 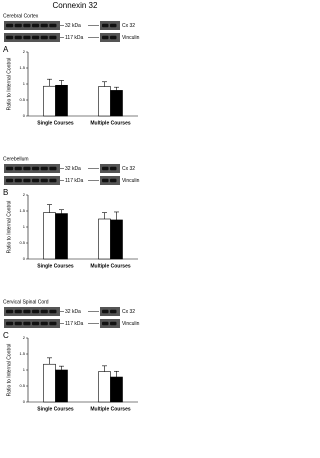 I want to click on figure-title: Connexin 32, so click(x=75, y=5).